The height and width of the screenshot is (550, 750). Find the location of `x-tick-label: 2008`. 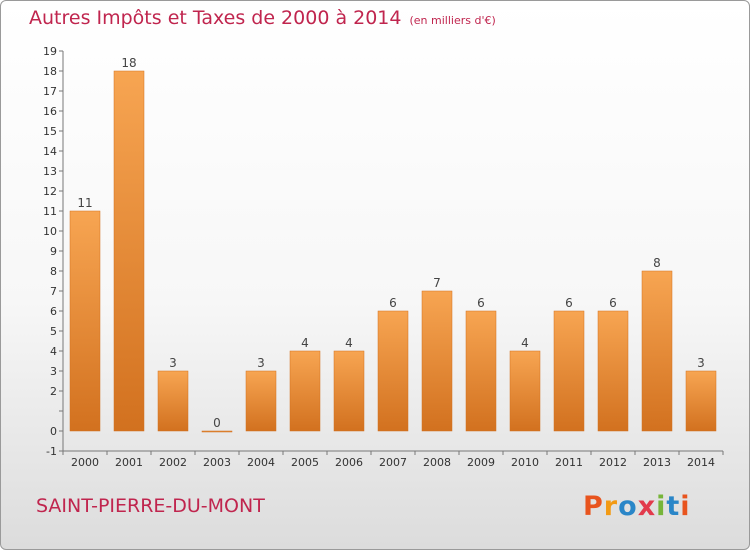

x-tick-label: 2008 is located at coordinates (437, 462).